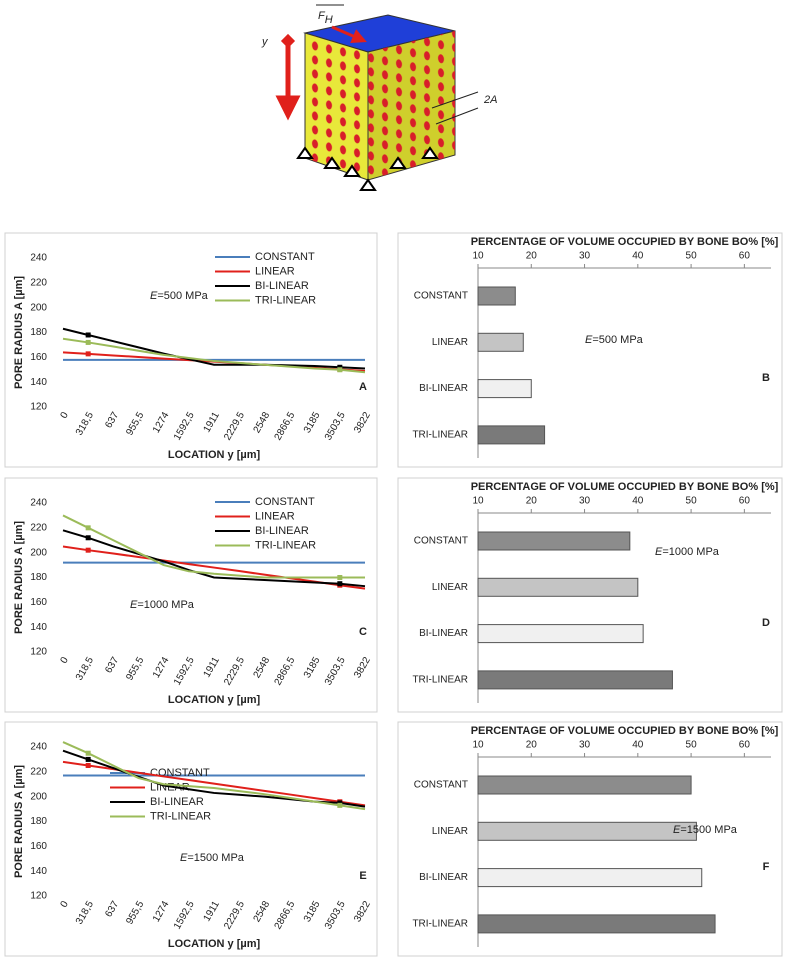 The width and height of the screenshot is (786, 959). I want to click on x-tick-label: 50, so click(692, 501).